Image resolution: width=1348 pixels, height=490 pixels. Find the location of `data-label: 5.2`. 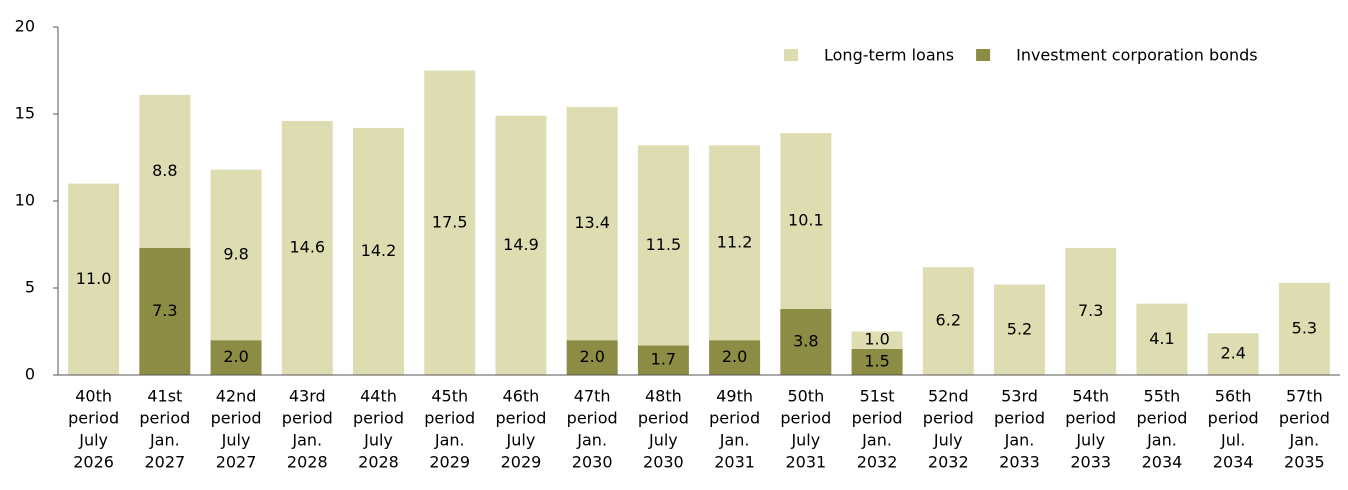

data-label: 5.2 is located at coordinates (1019, 328).